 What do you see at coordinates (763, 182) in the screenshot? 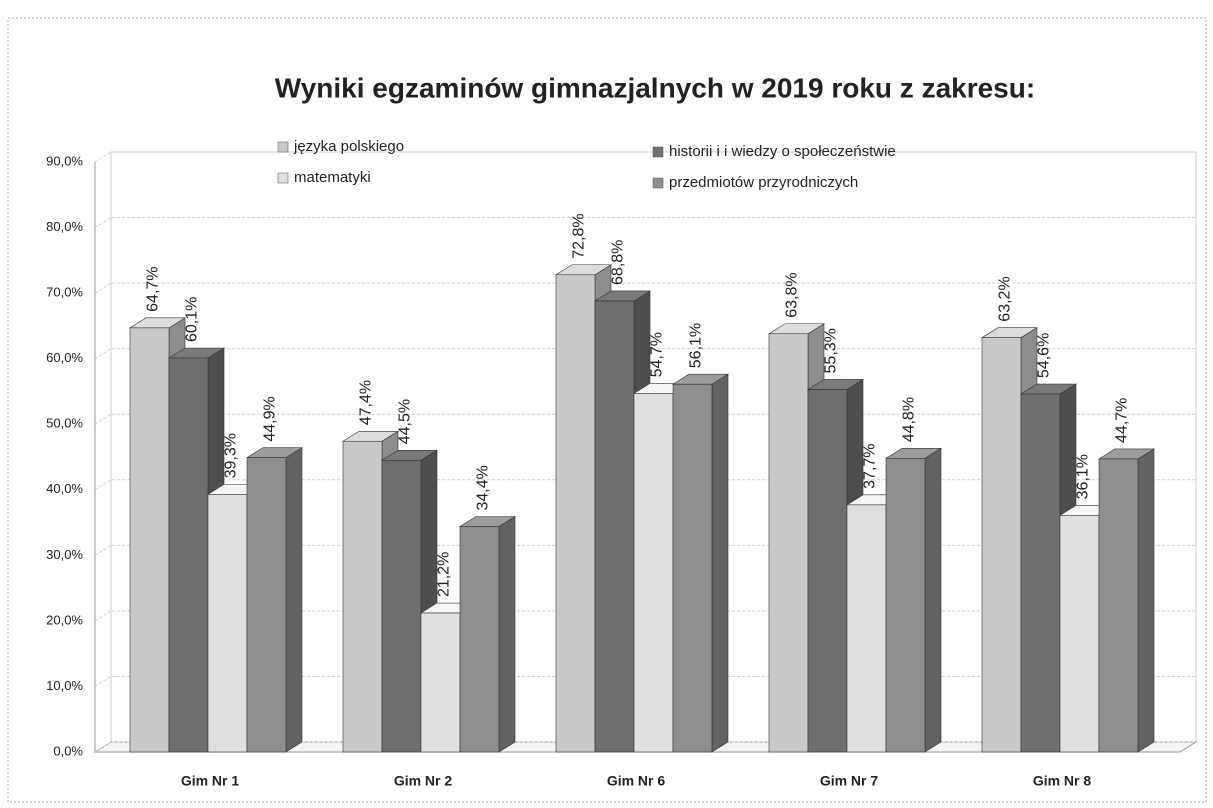
I see `legend-label: przedmiotów przyrodniczych` at bounding box center [763, 182].